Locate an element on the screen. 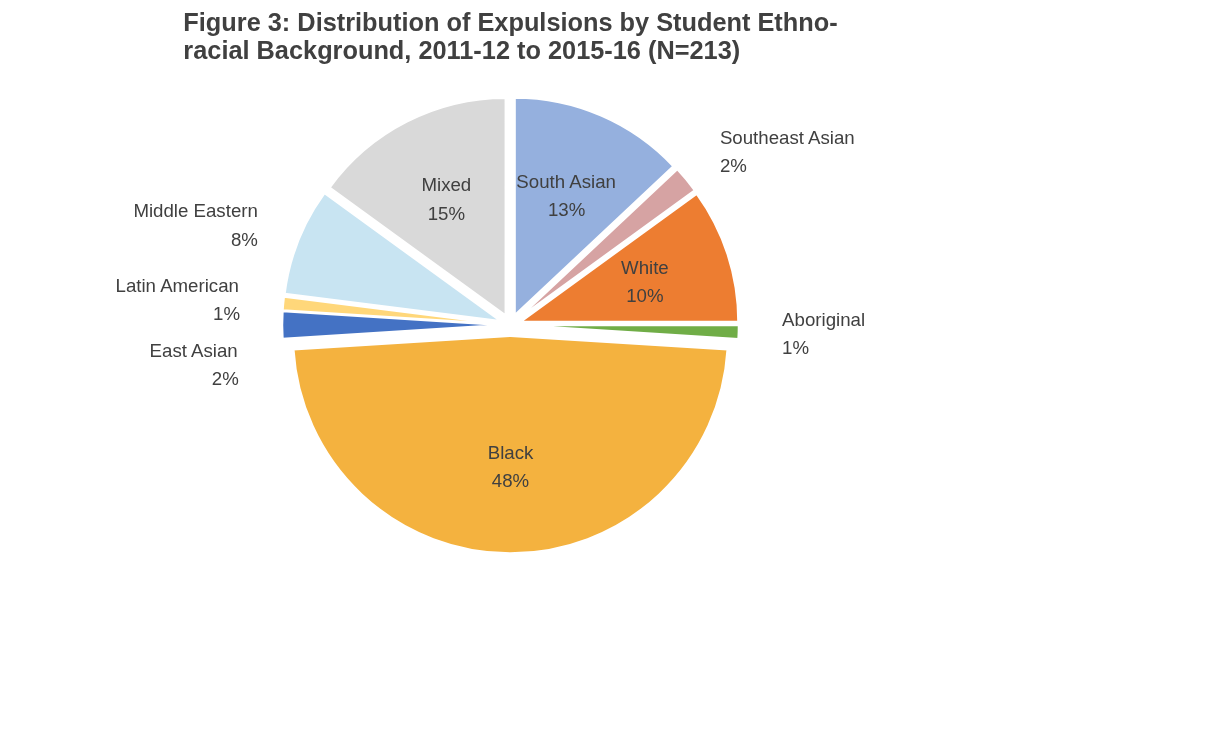 Image resolution: width=1225 pixels, height=729 pixels. slice-label: East Asian is located at coordinates (193, 351).